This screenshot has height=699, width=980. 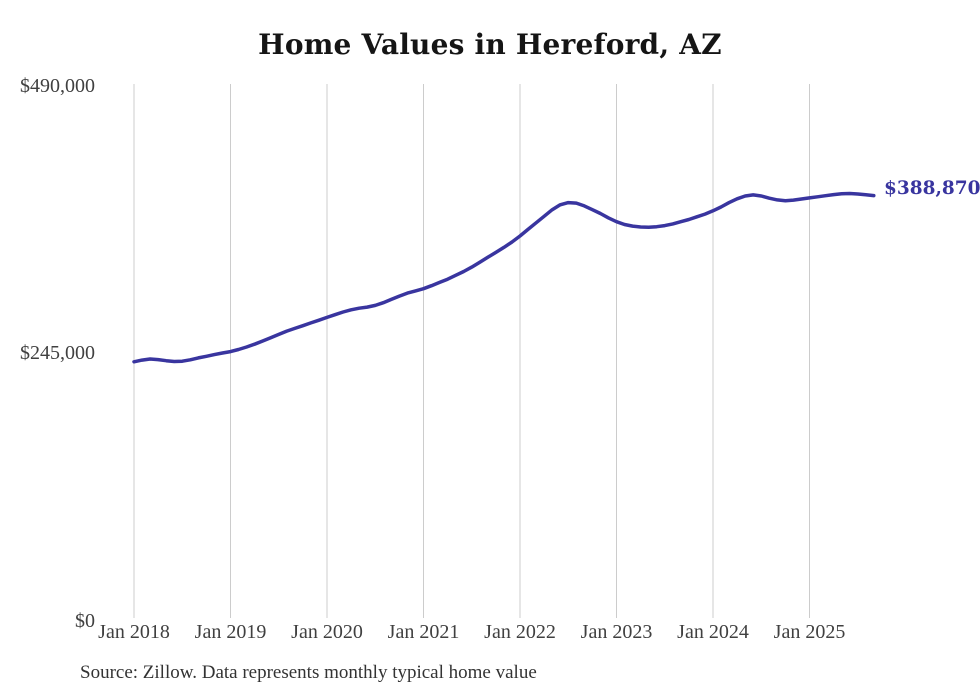 I want to click on x-axis-tick-label: Jan 2021, so click(x=423, y=632).